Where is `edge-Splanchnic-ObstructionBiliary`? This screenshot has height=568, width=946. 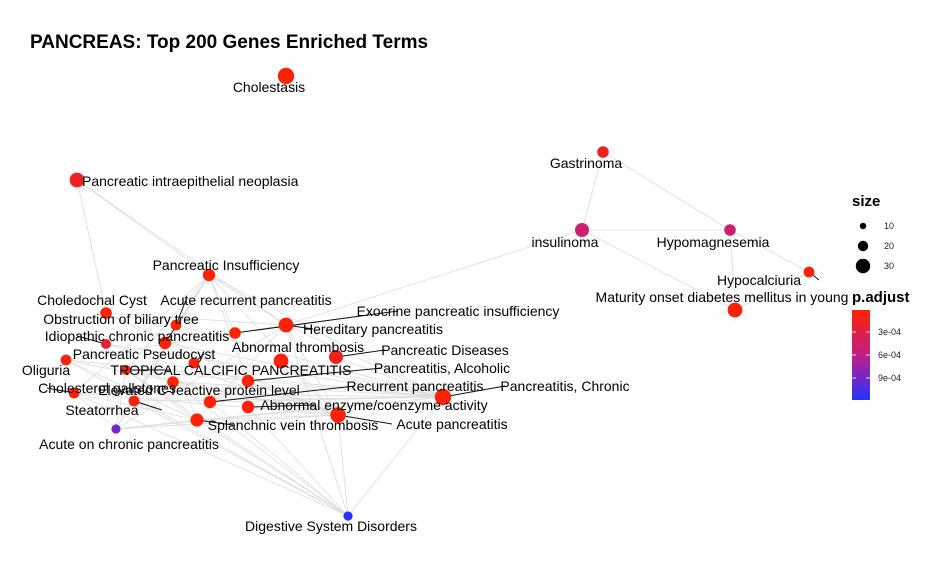 edge-Splanchnic-ObstructionBiliary is located at coordinates (181, 381).